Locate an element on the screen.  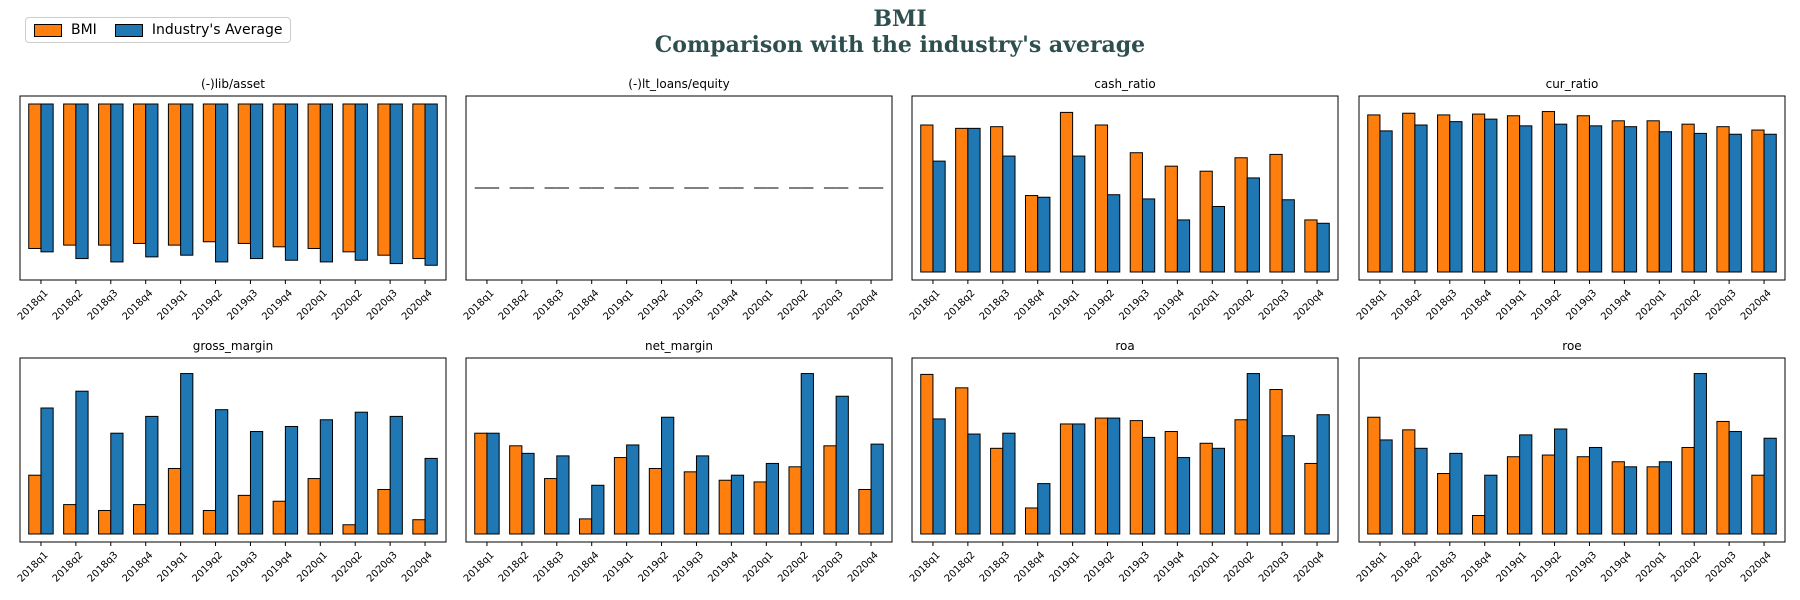
legend-entry-industry-average: Industry's Average is located at coordinates (198, 30).